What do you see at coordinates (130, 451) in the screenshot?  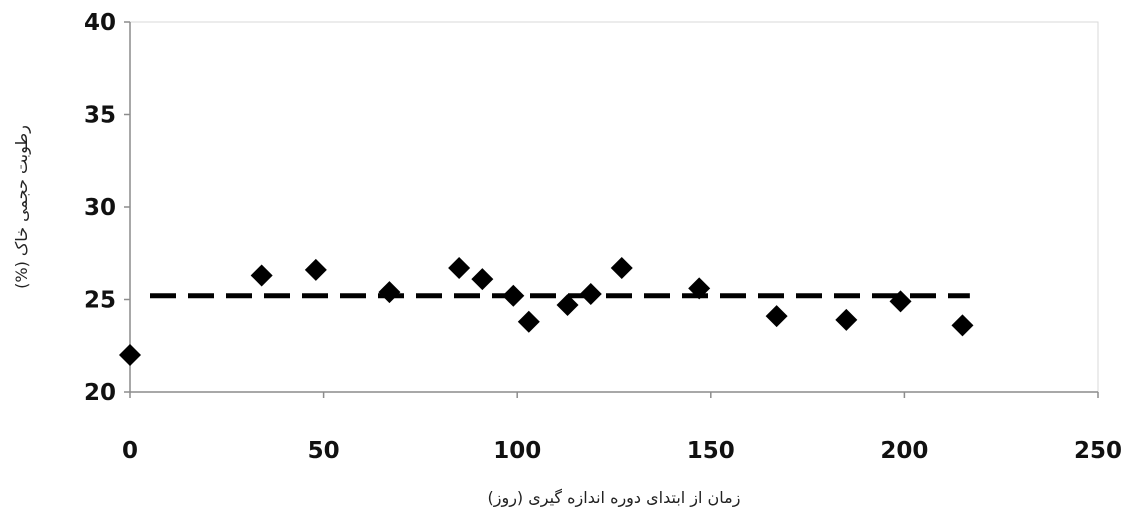 I see `x-tick-label: 0` at bounding box center [130, 451].